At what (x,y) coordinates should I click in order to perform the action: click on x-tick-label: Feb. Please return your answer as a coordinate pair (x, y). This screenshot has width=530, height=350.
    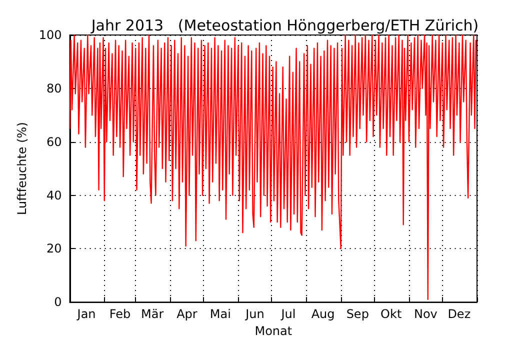
    Looking at the image, I should click on (120, 314).